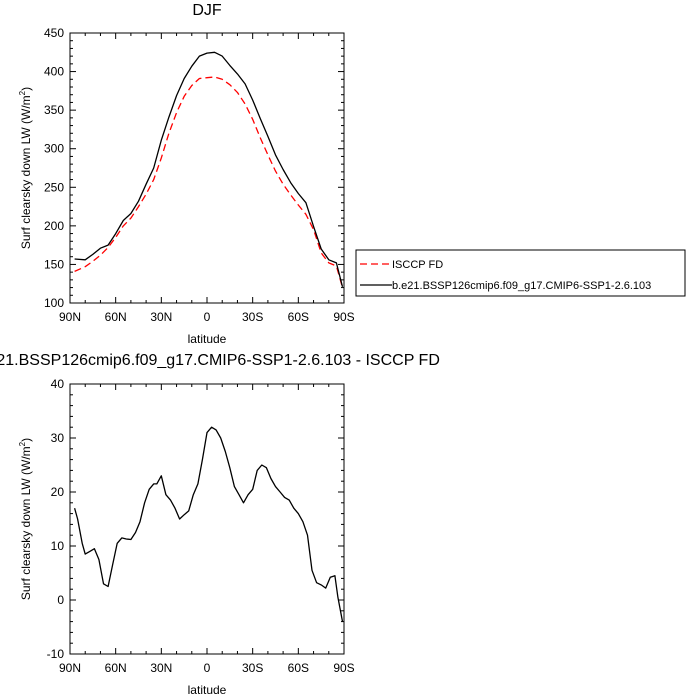 This screenshot has height=700, width=700. What do you see at coordinates (207, 317) in the screenshot?
I see `top-chart-x-tick-label: 0` at bounding box center [207, 317].